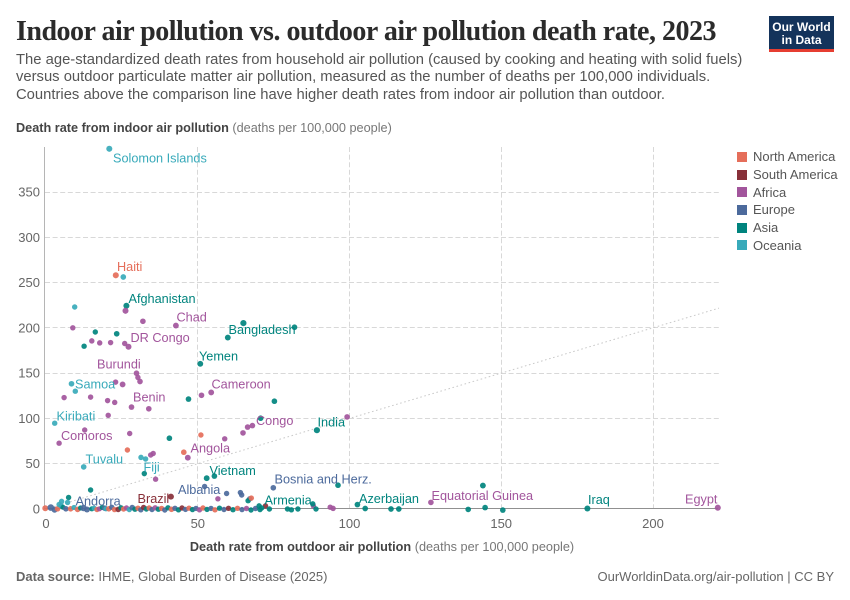 Image resolution: width=850 pixels, height=600 pixels. I want to click on svg-text: Armenia, so click(289, 501).